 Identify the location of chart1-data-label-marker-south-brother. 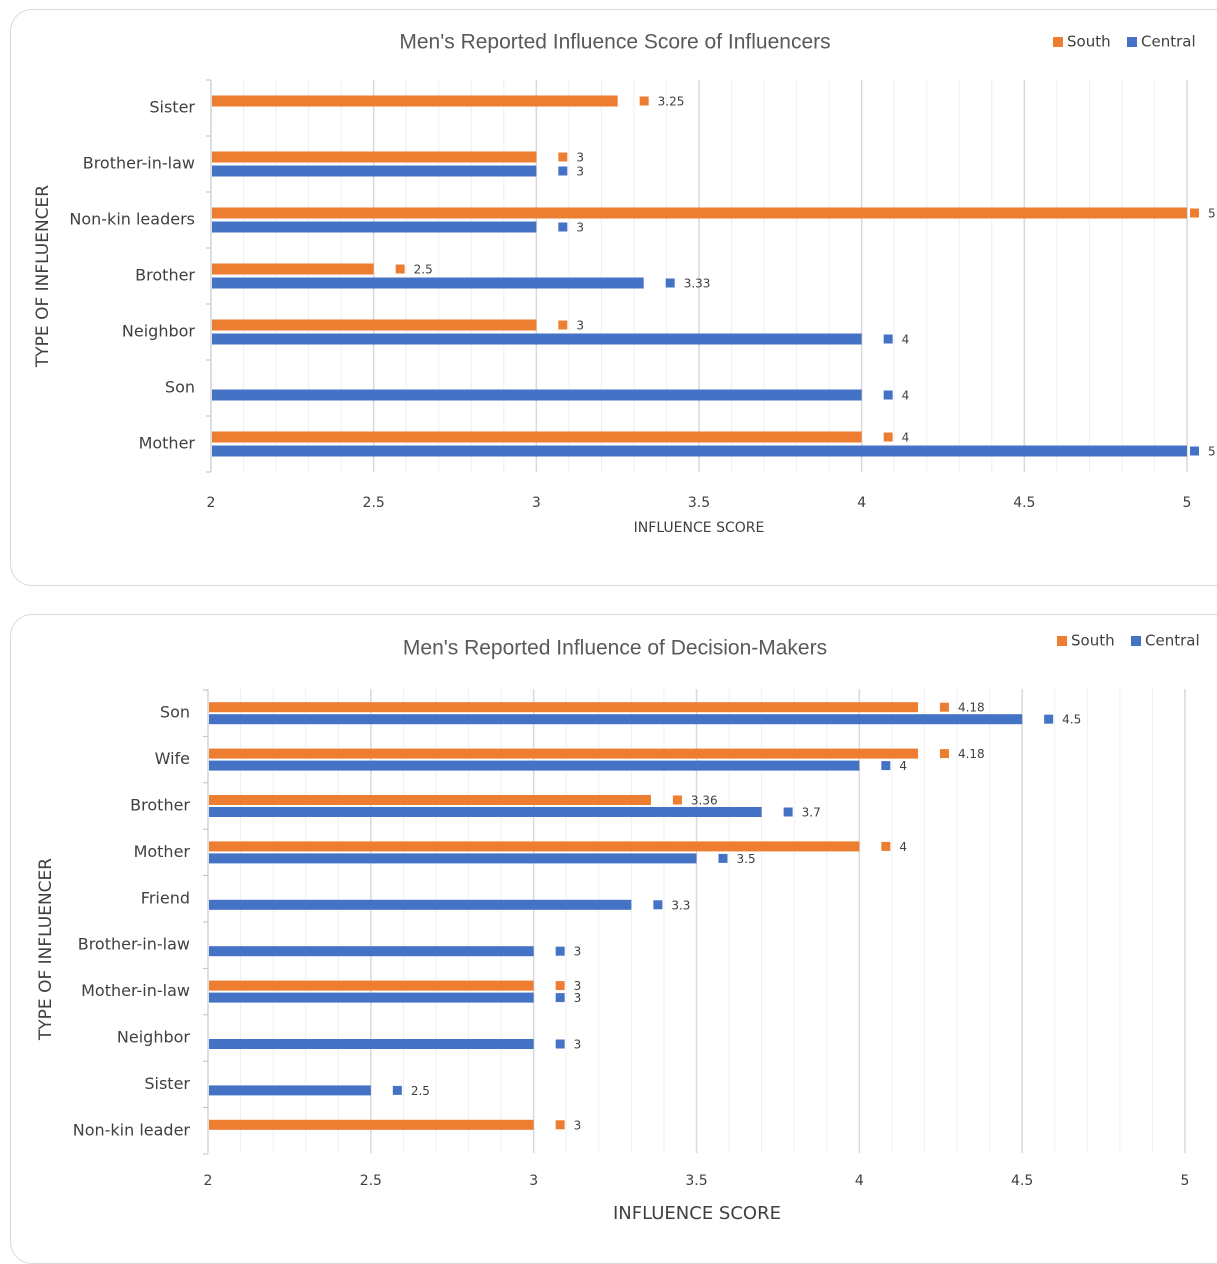
(400, 269).